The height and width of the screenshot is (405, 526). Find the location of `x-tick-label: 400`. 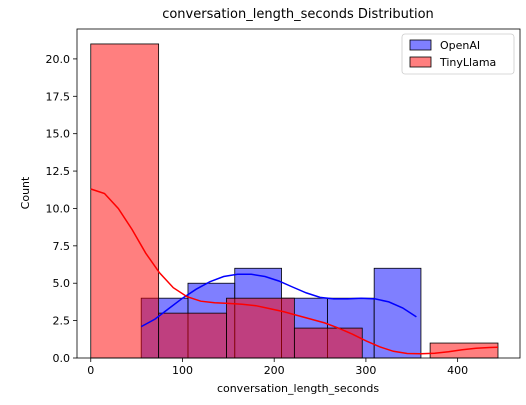

x-tick-label: 400 is located at coordinates (457, 370).